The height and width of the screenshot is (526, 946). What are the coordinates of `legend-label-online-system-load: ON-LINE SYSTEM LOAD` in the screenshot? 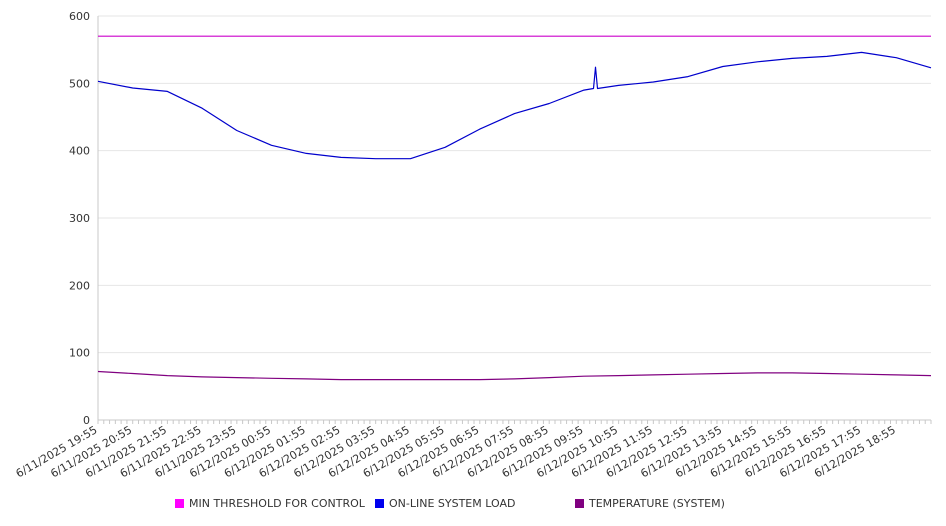 It's located at (452, 503).